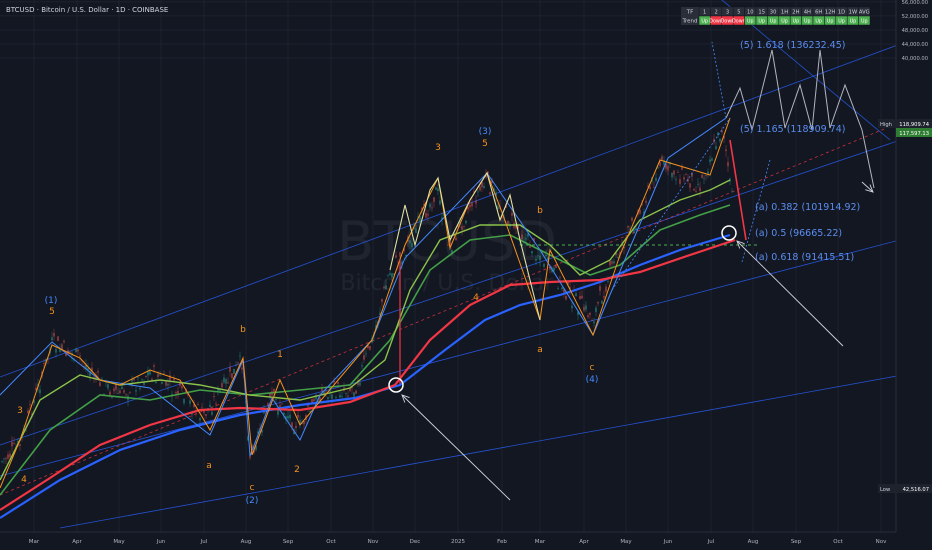  I want to click on arrow-to-jul-circle, so click(790, 293).